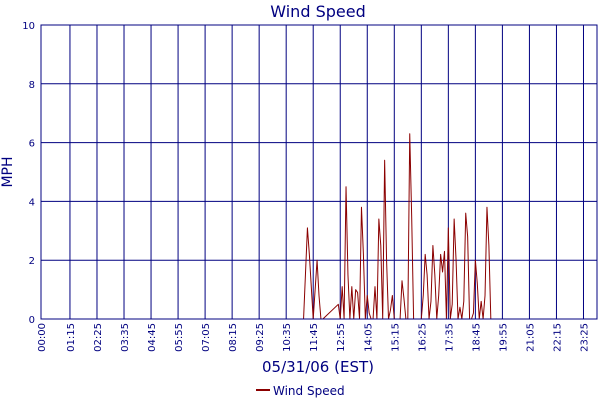 The width and height of the screenshot is (600, 400). Describe the element at coordinates (233, 337) in the screenshot. I see `x-tick-label: 08:15` at that location.